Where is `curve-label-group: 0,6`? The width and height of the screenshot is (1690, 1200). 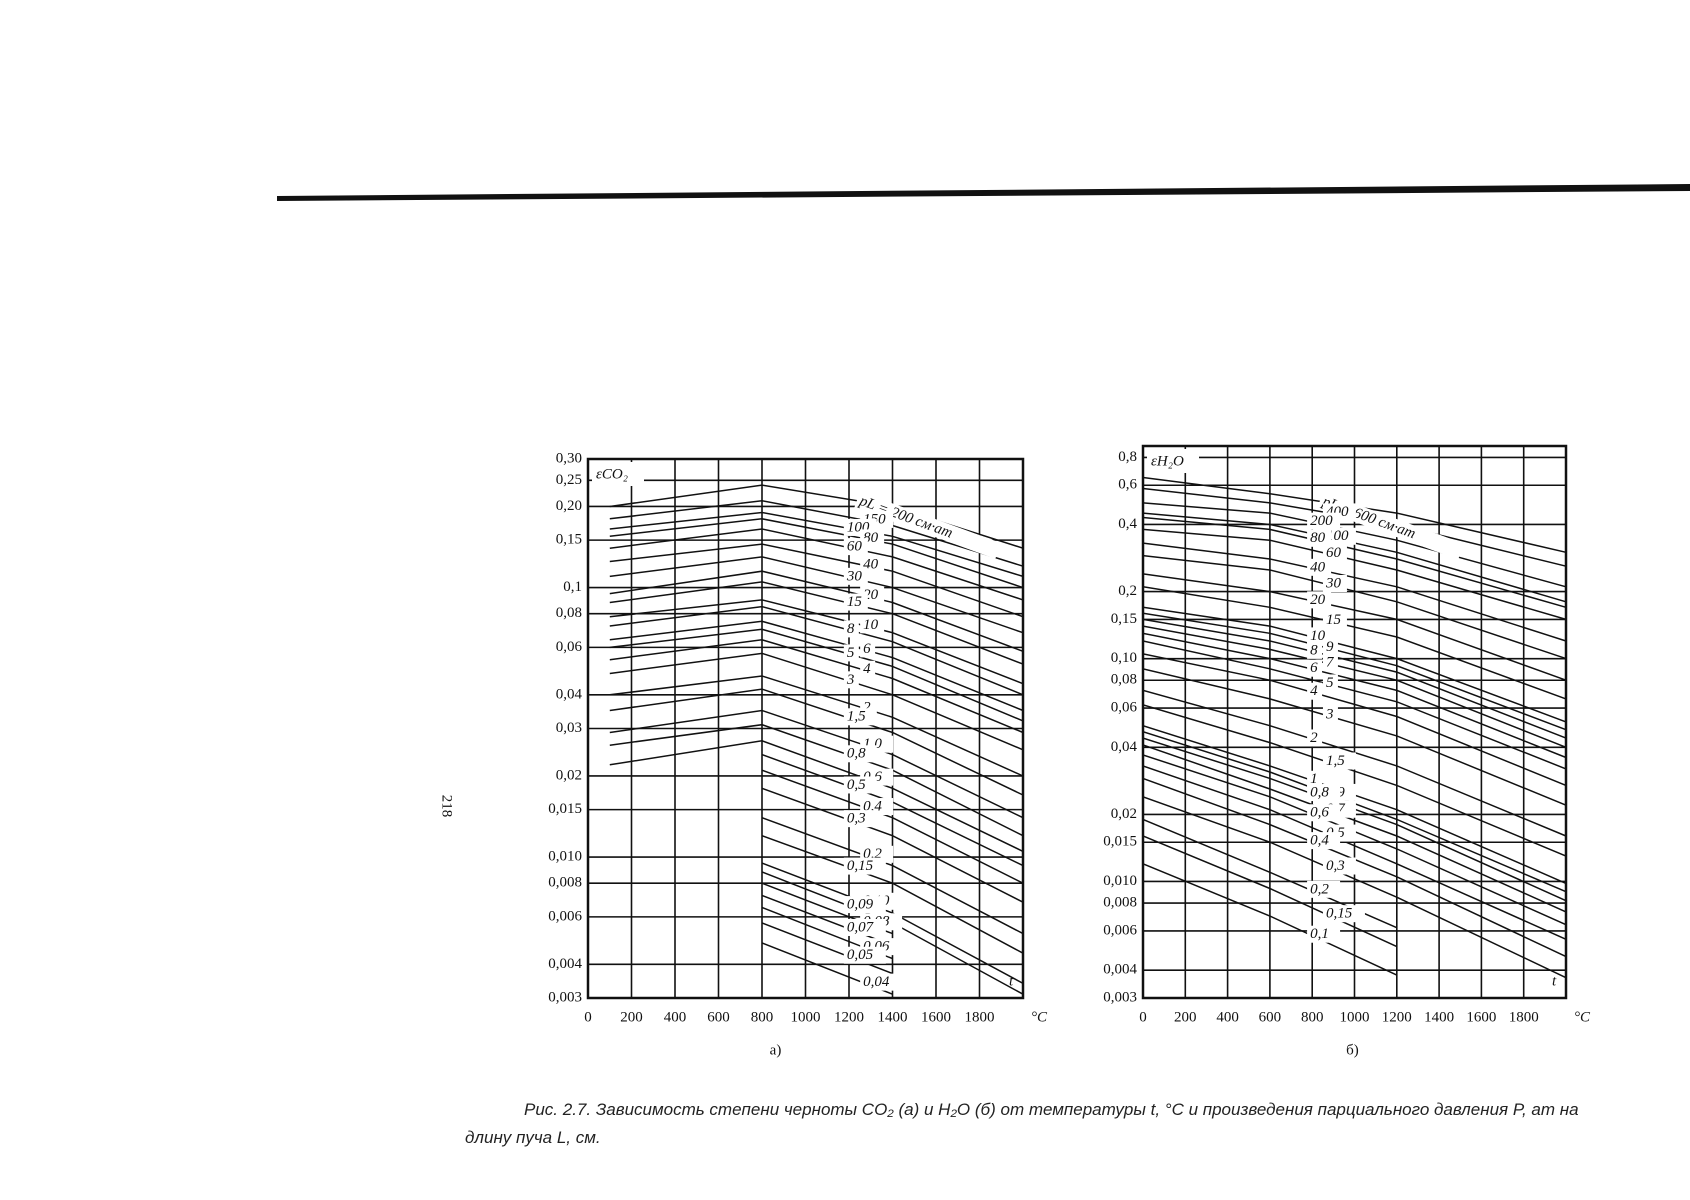 curve-label-group: 0,6 is located at coordinates (1324, 813).